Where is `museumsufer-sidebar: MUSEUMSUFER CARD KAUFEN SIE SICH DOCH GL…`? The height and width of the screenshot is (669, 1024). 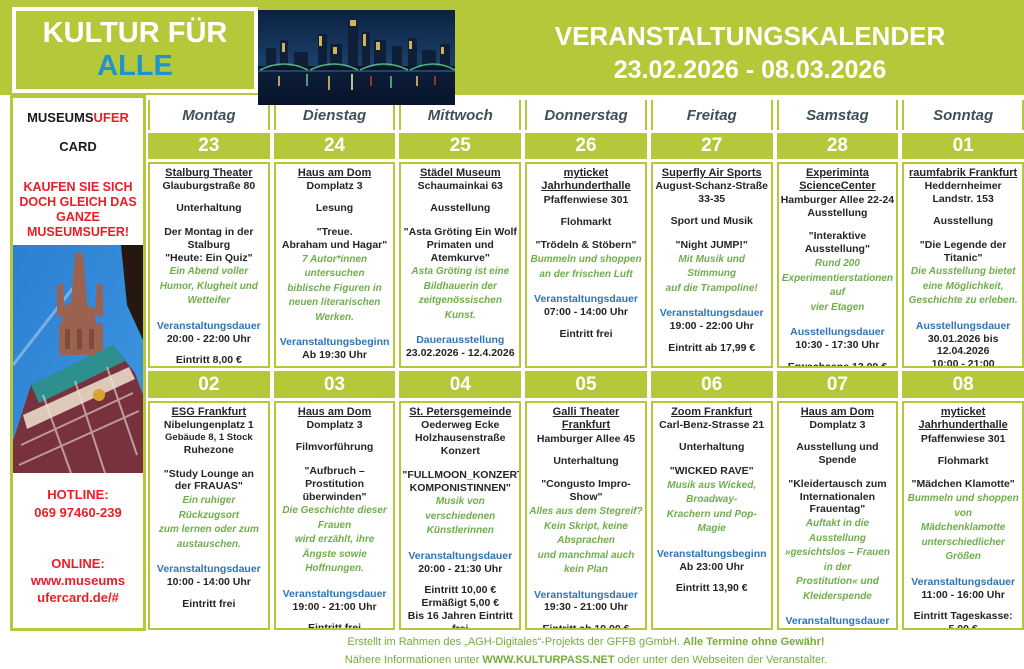 museumsufer-sidebar: MUSEUMSUFER CARD KAUFEN SIE SICH DOCH GL… is located at coordinates (78, 363).